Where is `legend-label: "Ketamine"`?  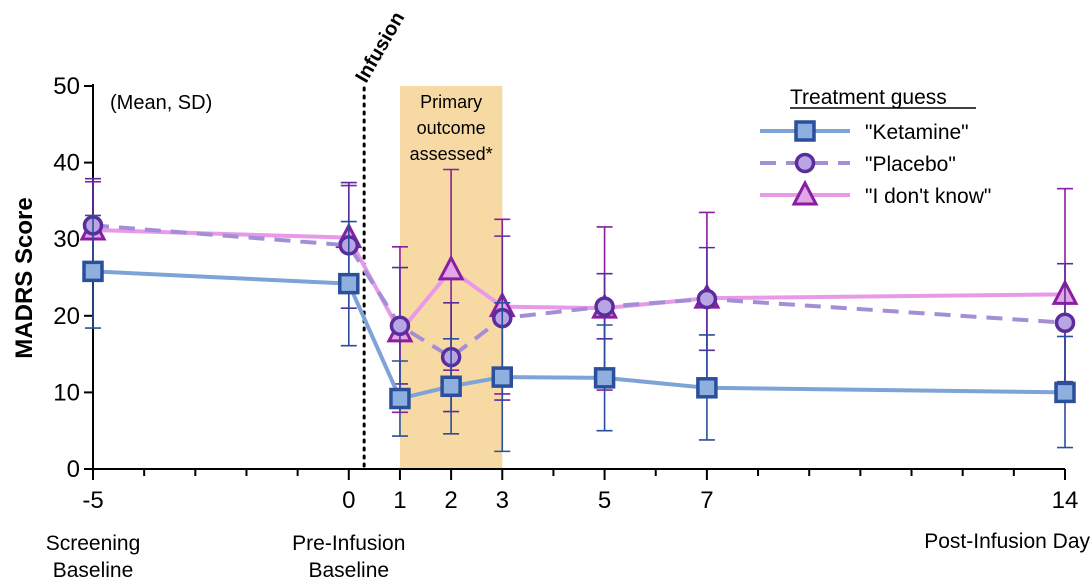 legend-label: "Ketamine" is located at coordinates (917, 132).